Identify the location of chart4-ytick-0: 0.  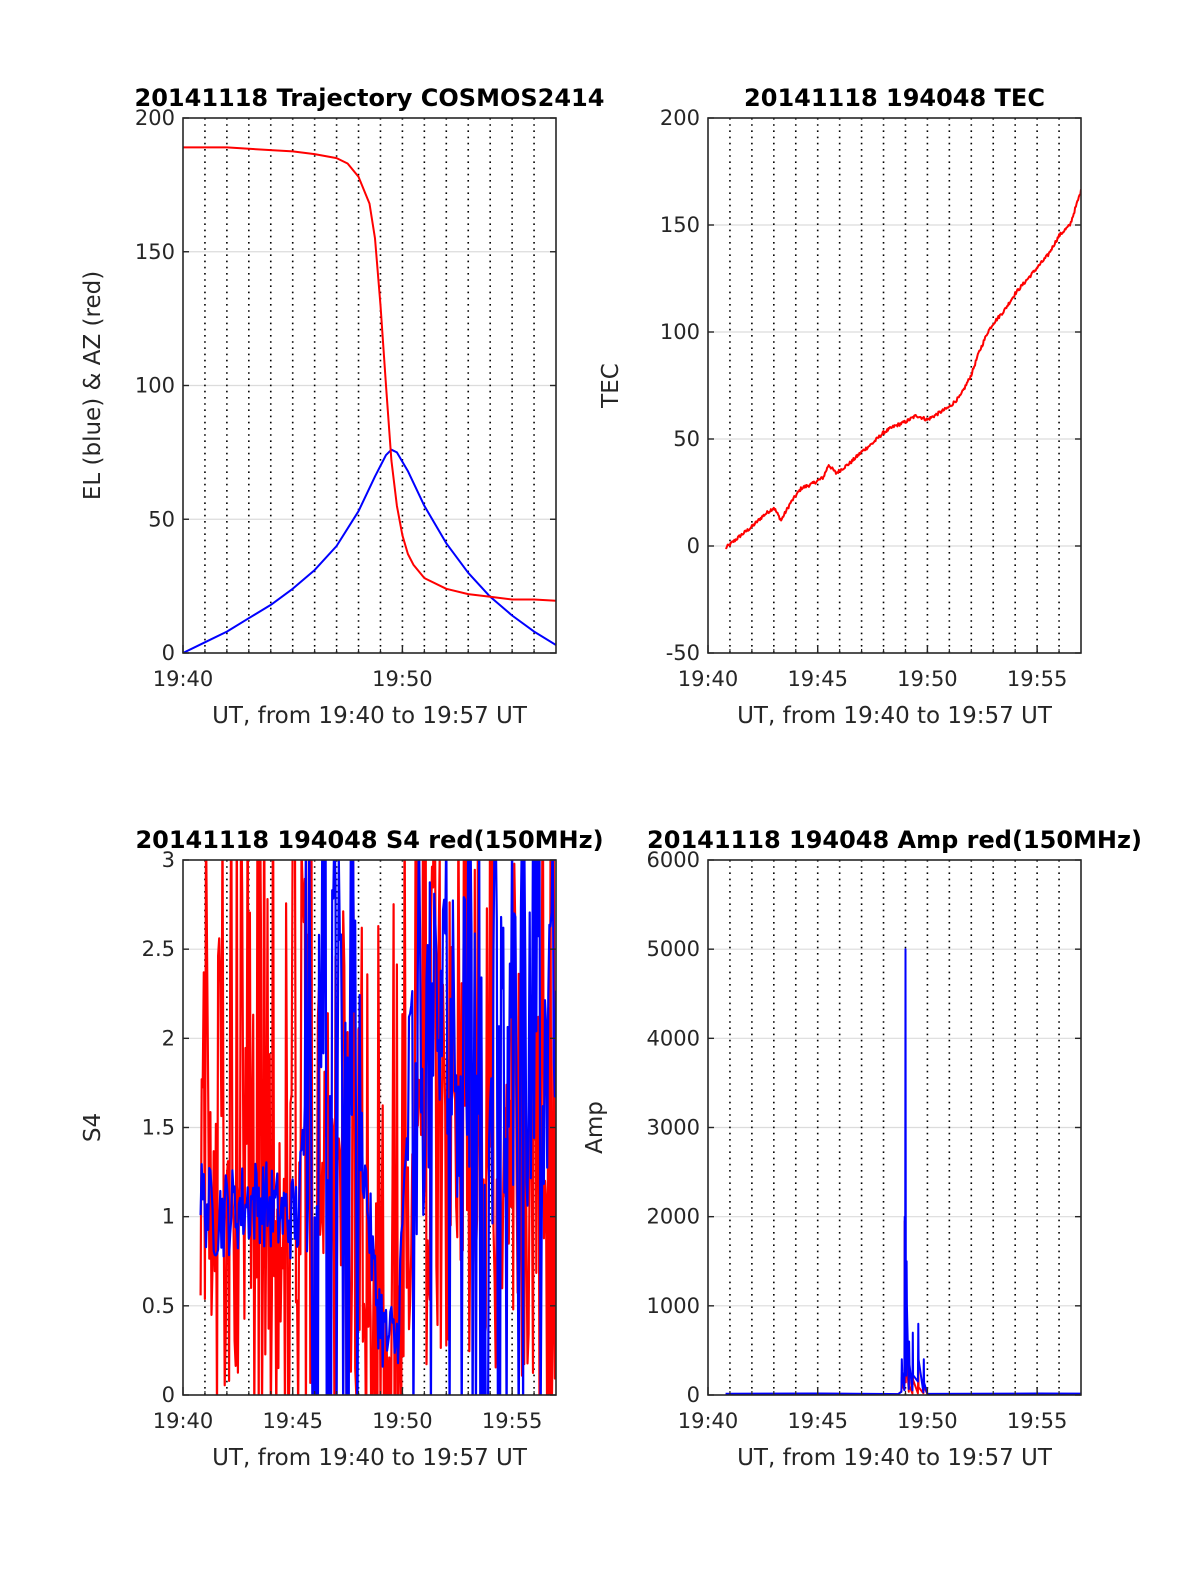
(693, 1395).